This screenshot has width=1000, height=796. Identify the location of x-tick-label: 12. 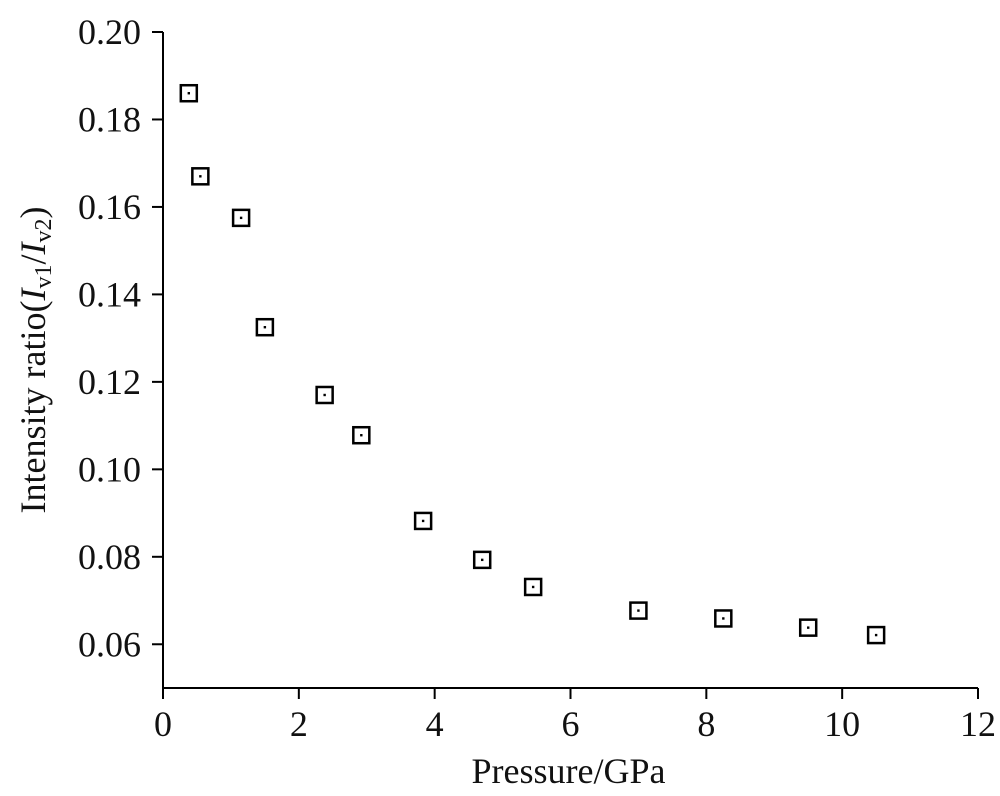
(978, 724).